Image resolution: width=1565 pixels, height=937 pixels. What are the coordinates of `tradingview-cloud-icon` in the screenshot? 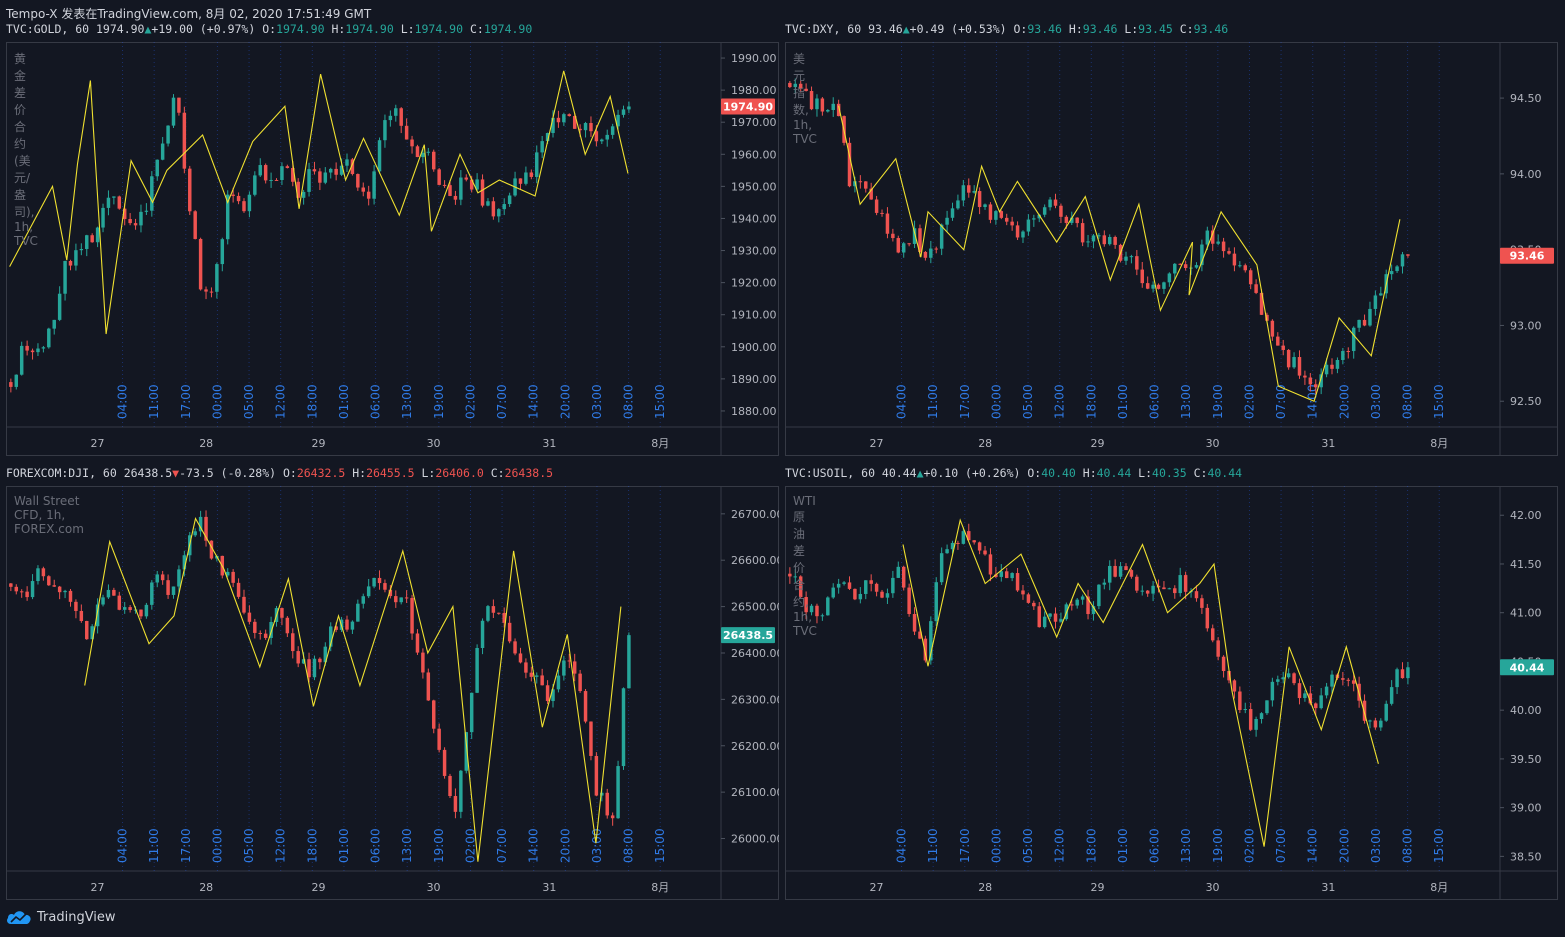 It's located at (19, 917).